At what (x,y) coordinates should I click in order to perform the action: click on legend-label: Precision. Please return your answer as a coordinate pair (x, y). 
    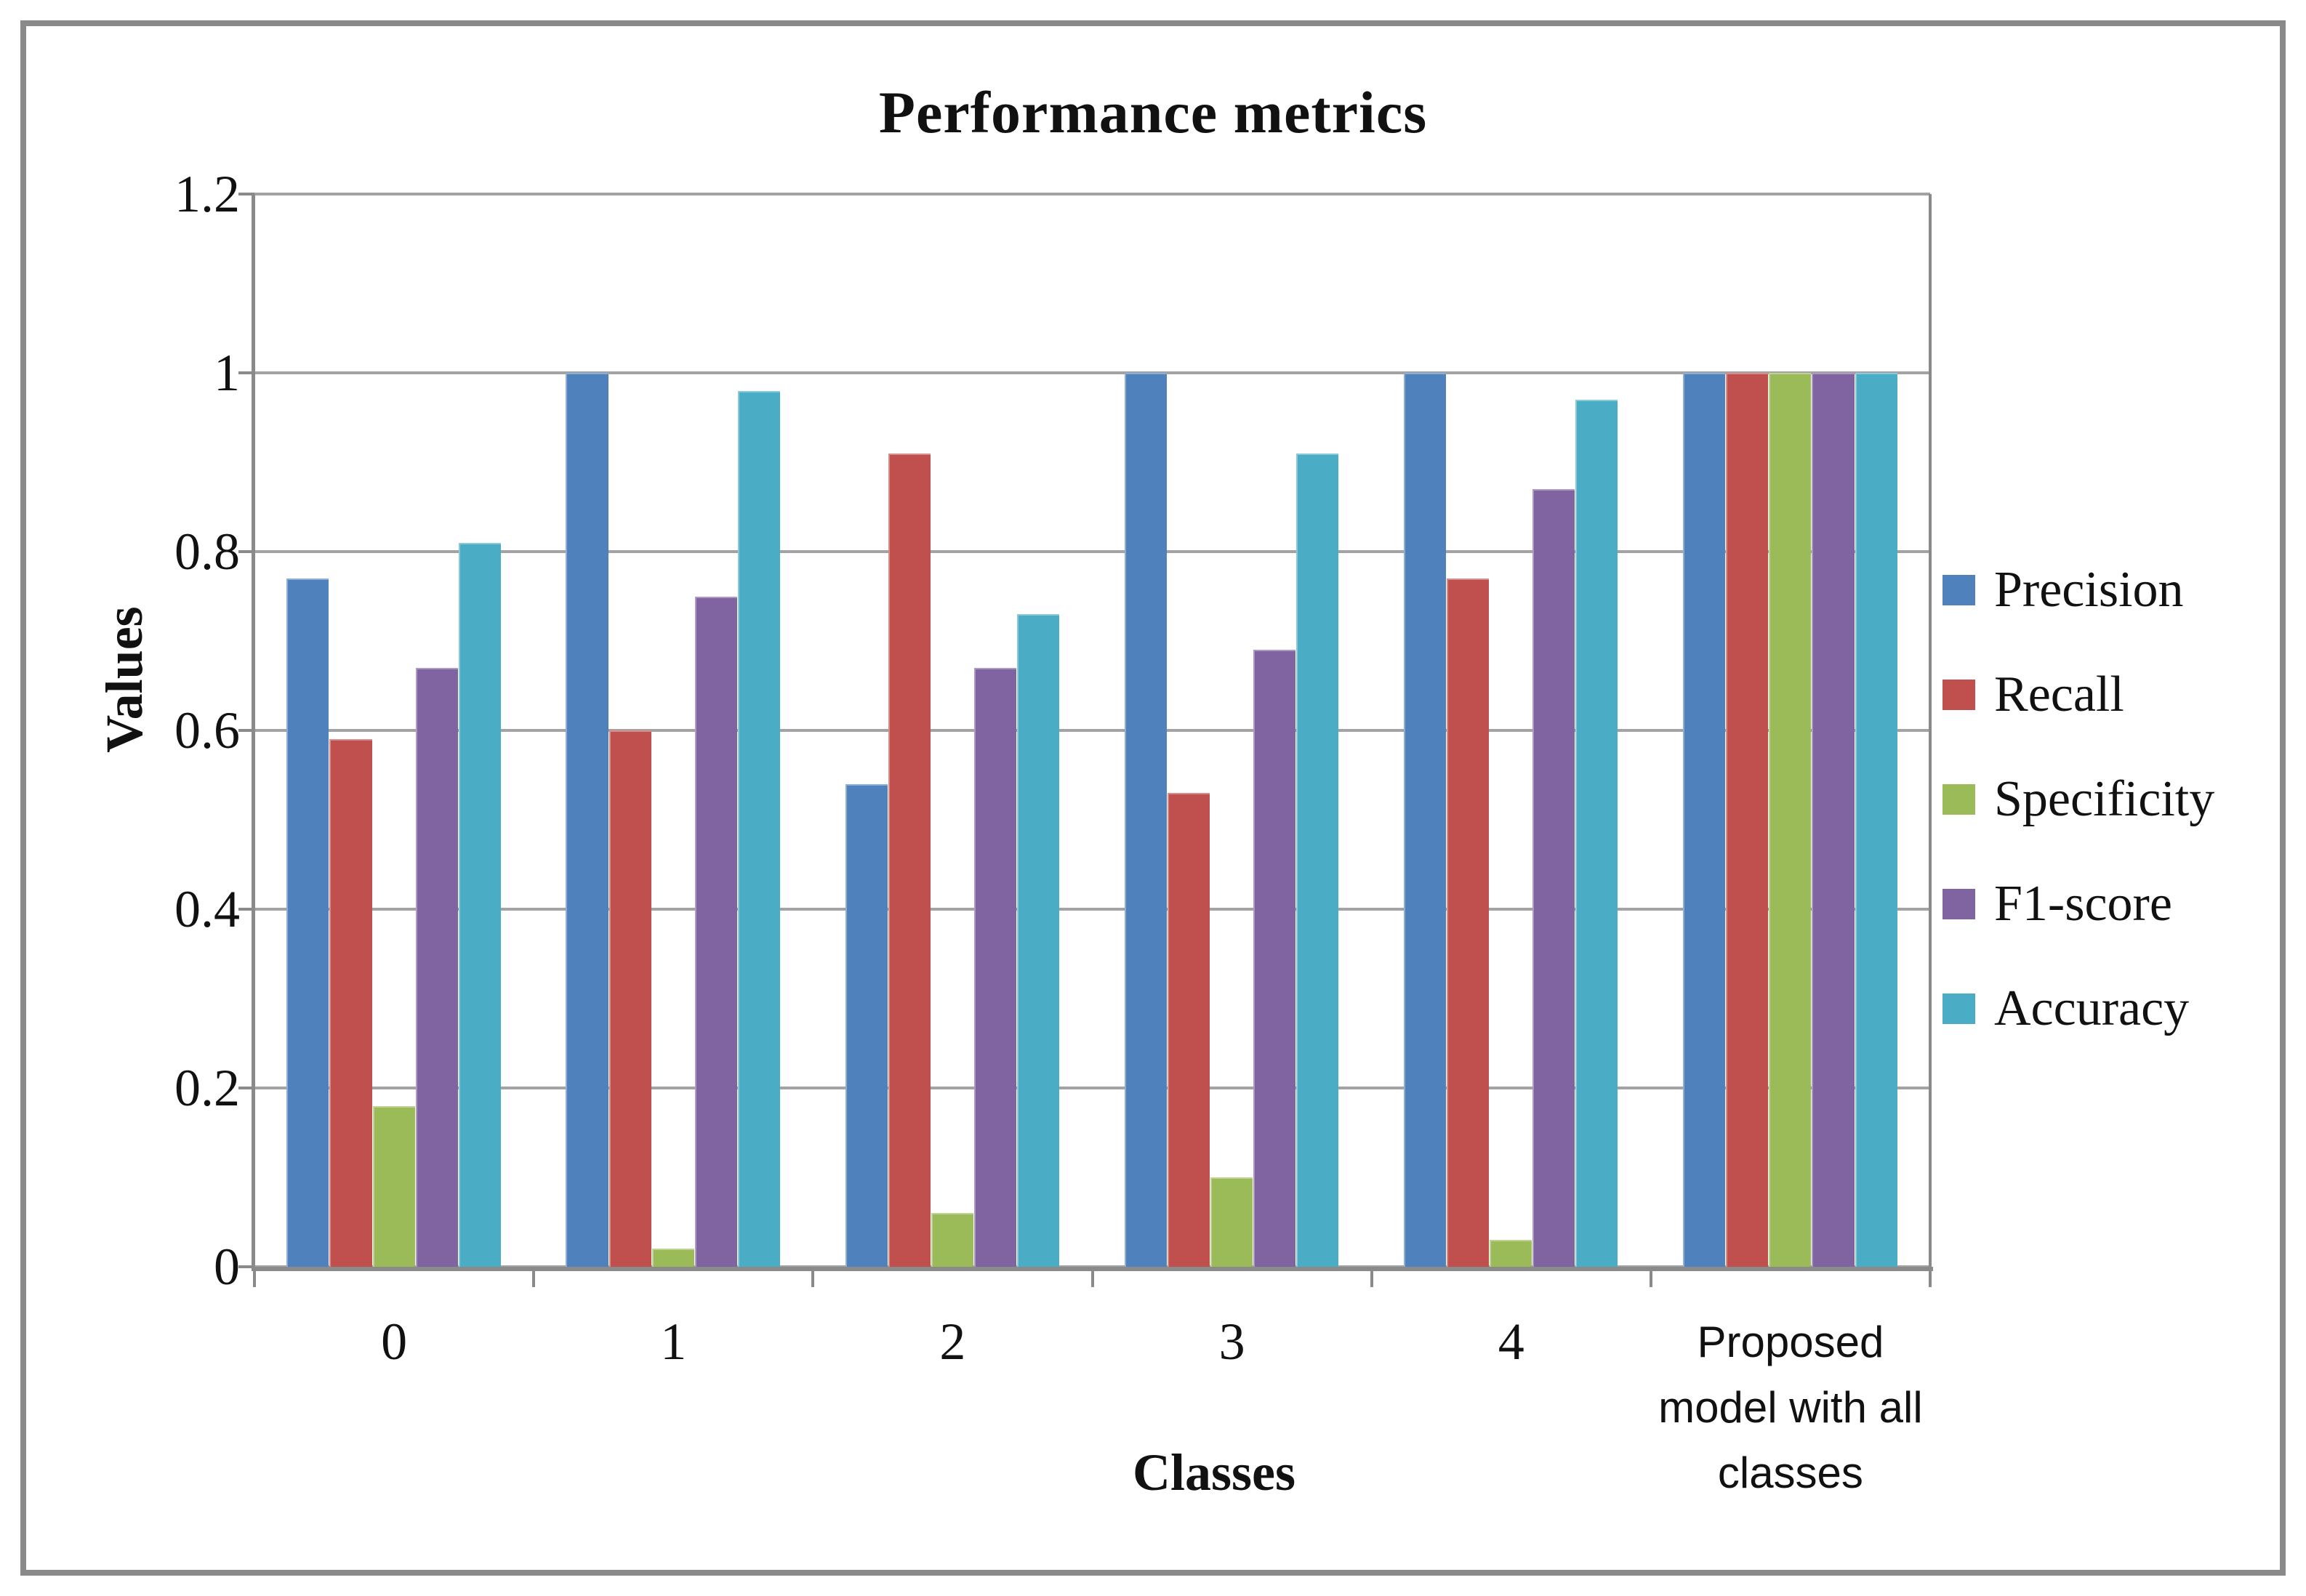
    Looking at the image, I should click on (2089, 590).